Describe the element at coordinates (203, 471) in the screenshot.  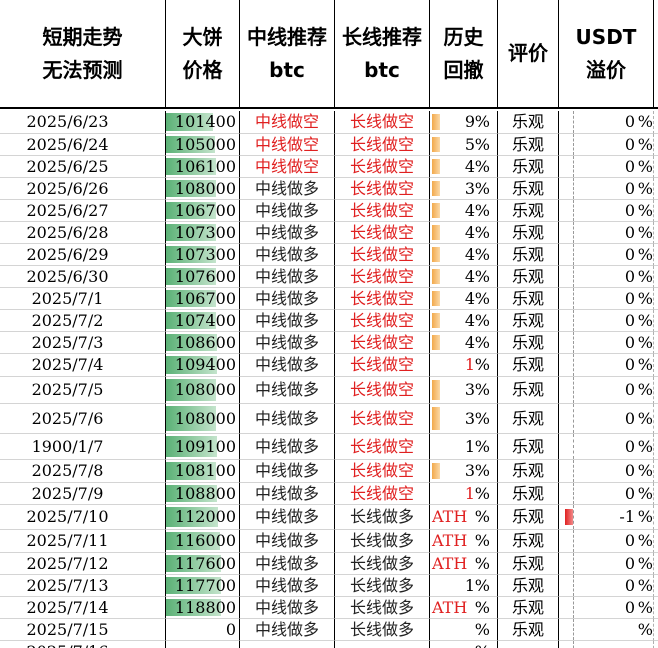
I see `price-cell: 108100` at that location.